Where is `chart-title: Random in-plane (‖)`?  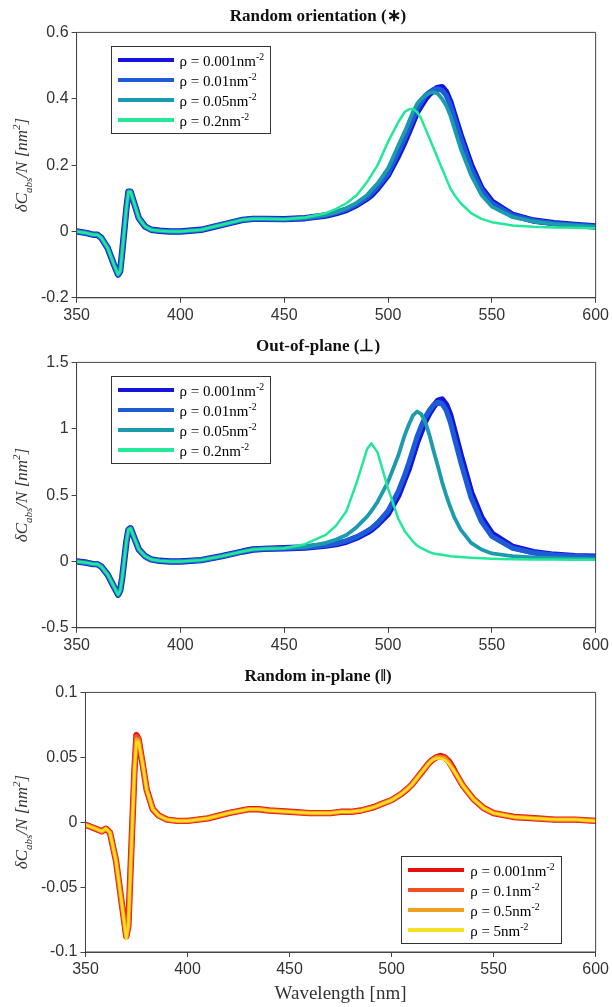
chart-title: Random in-plane (‖) is located at coordinates (318, 675).